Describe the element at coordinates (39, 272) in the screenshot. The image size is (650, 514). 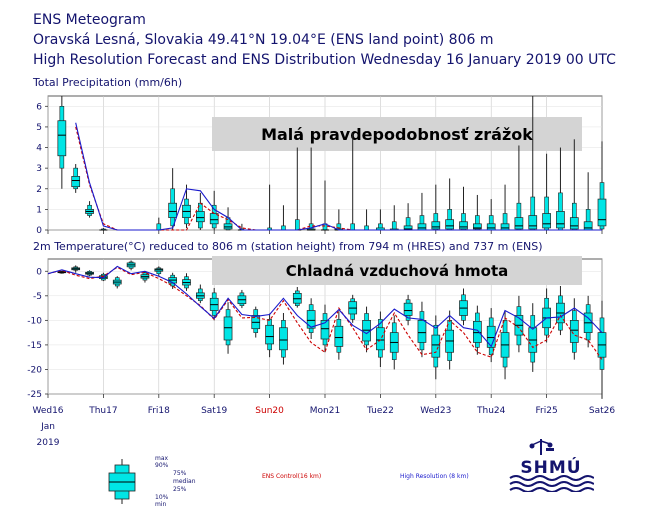
I see `temp-ytick-label: 0` at that location.